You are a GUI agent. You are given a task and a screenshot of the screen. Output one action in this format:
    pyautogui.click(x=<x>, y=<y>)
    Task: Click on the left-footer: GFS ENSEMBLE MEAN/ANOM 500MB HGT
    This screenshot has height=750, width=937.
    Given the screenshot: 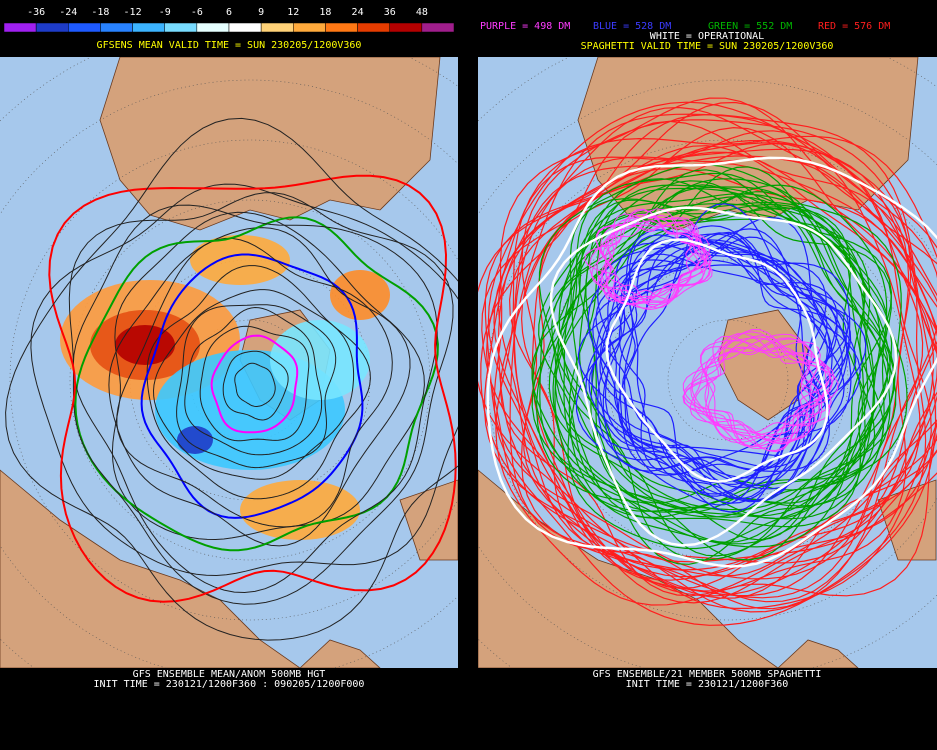 What is the action you would take?
    pyautogui.click(x=229, y=674)
    